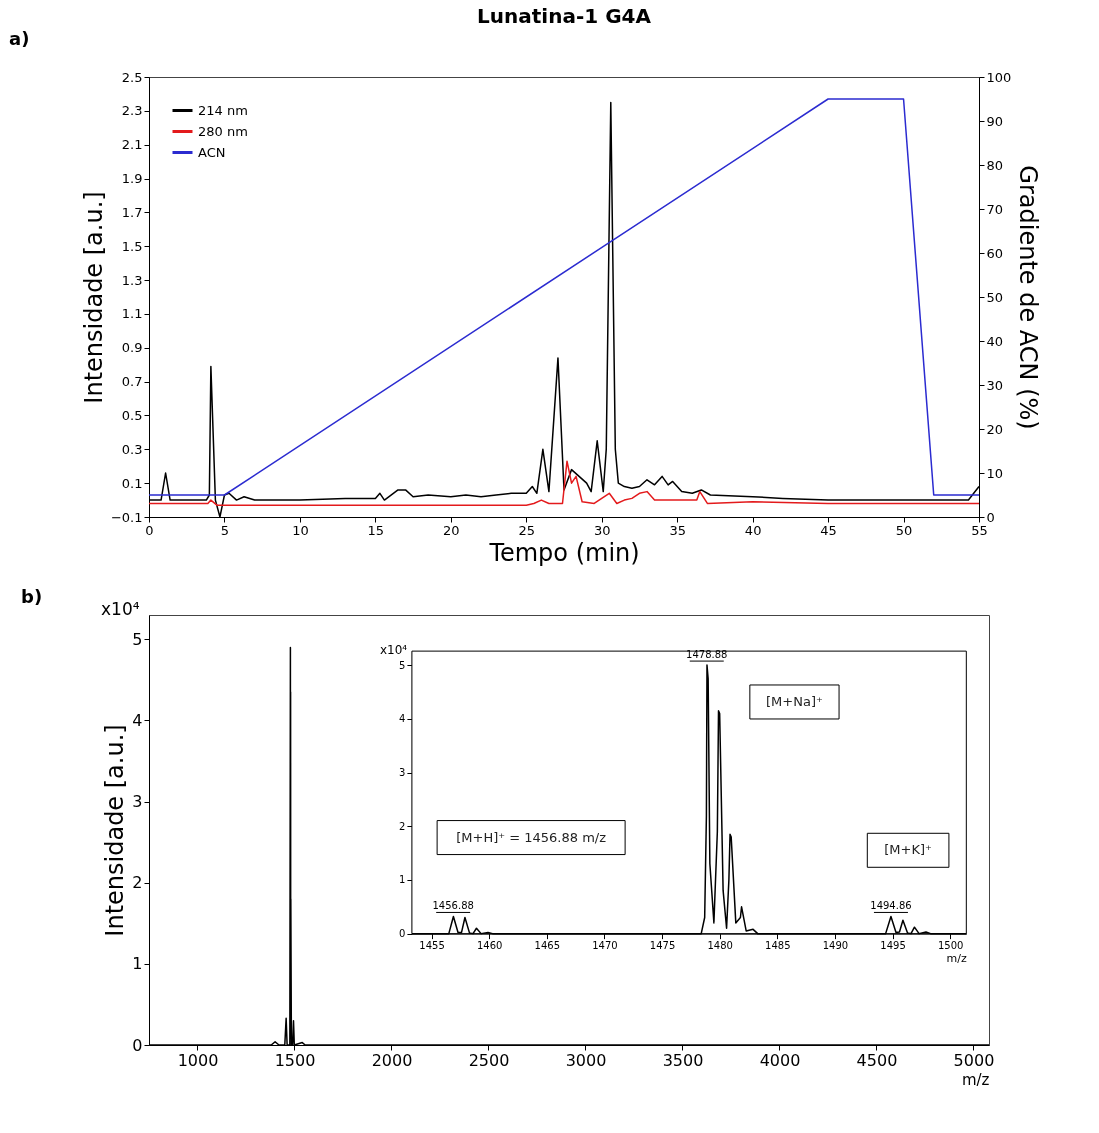 The width and height of the screenshot is (1099, 1133). Describe the element at coordinates (979, 530) in the screenshot. I see `x-tick-label: 55` at that location.